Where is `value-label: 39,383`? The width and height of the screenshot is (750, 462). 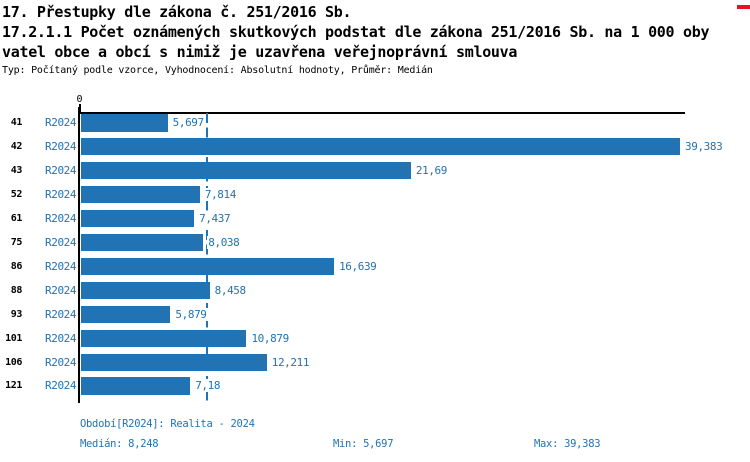
value-label: 39,383 is located at coordinates (704, 146).